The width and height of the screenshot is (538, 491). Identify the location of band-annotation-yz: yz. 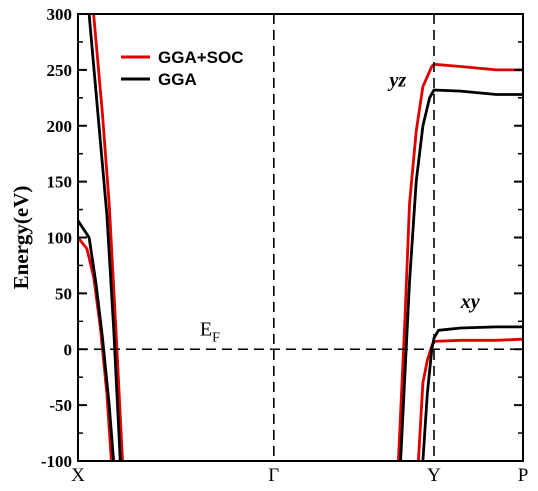
(397, 81).